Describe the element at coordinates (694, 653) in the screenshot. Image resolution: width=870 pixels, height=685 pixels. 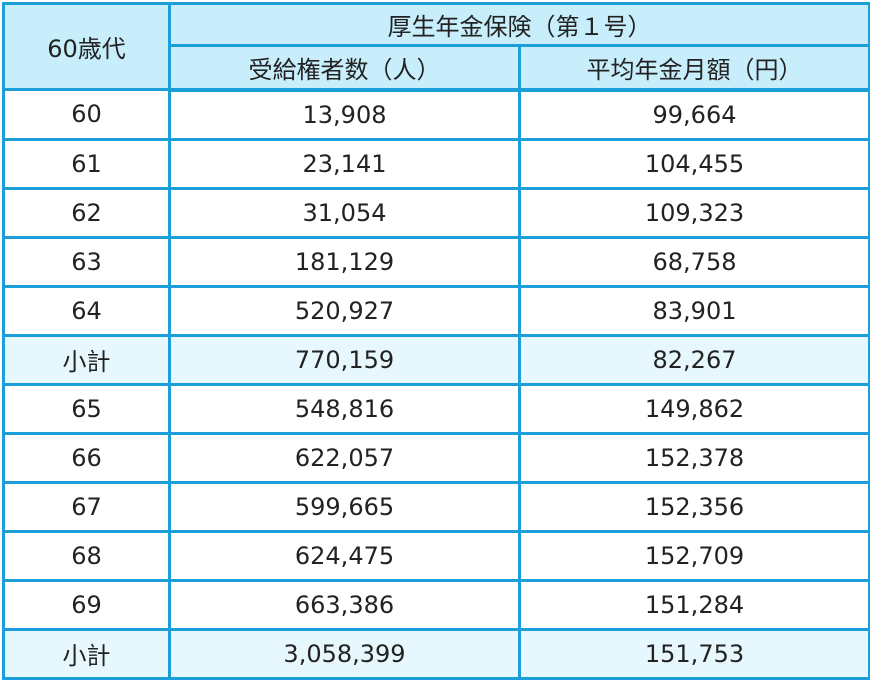
I see `avg-monthly-cell: 151,753` at that location.